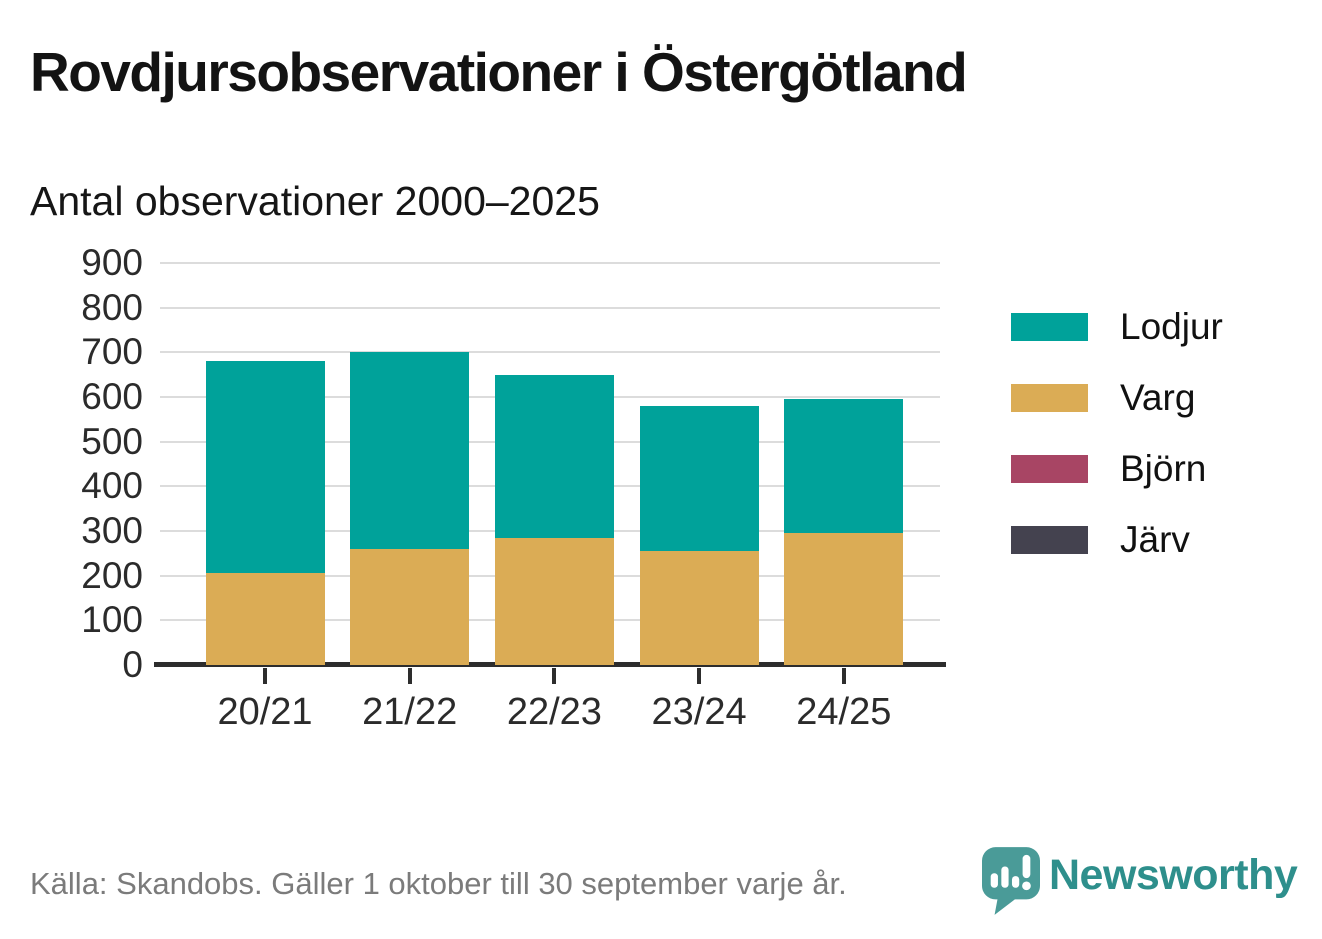  I want to click on y-axis-tick-label: 600, so click(112, 396).